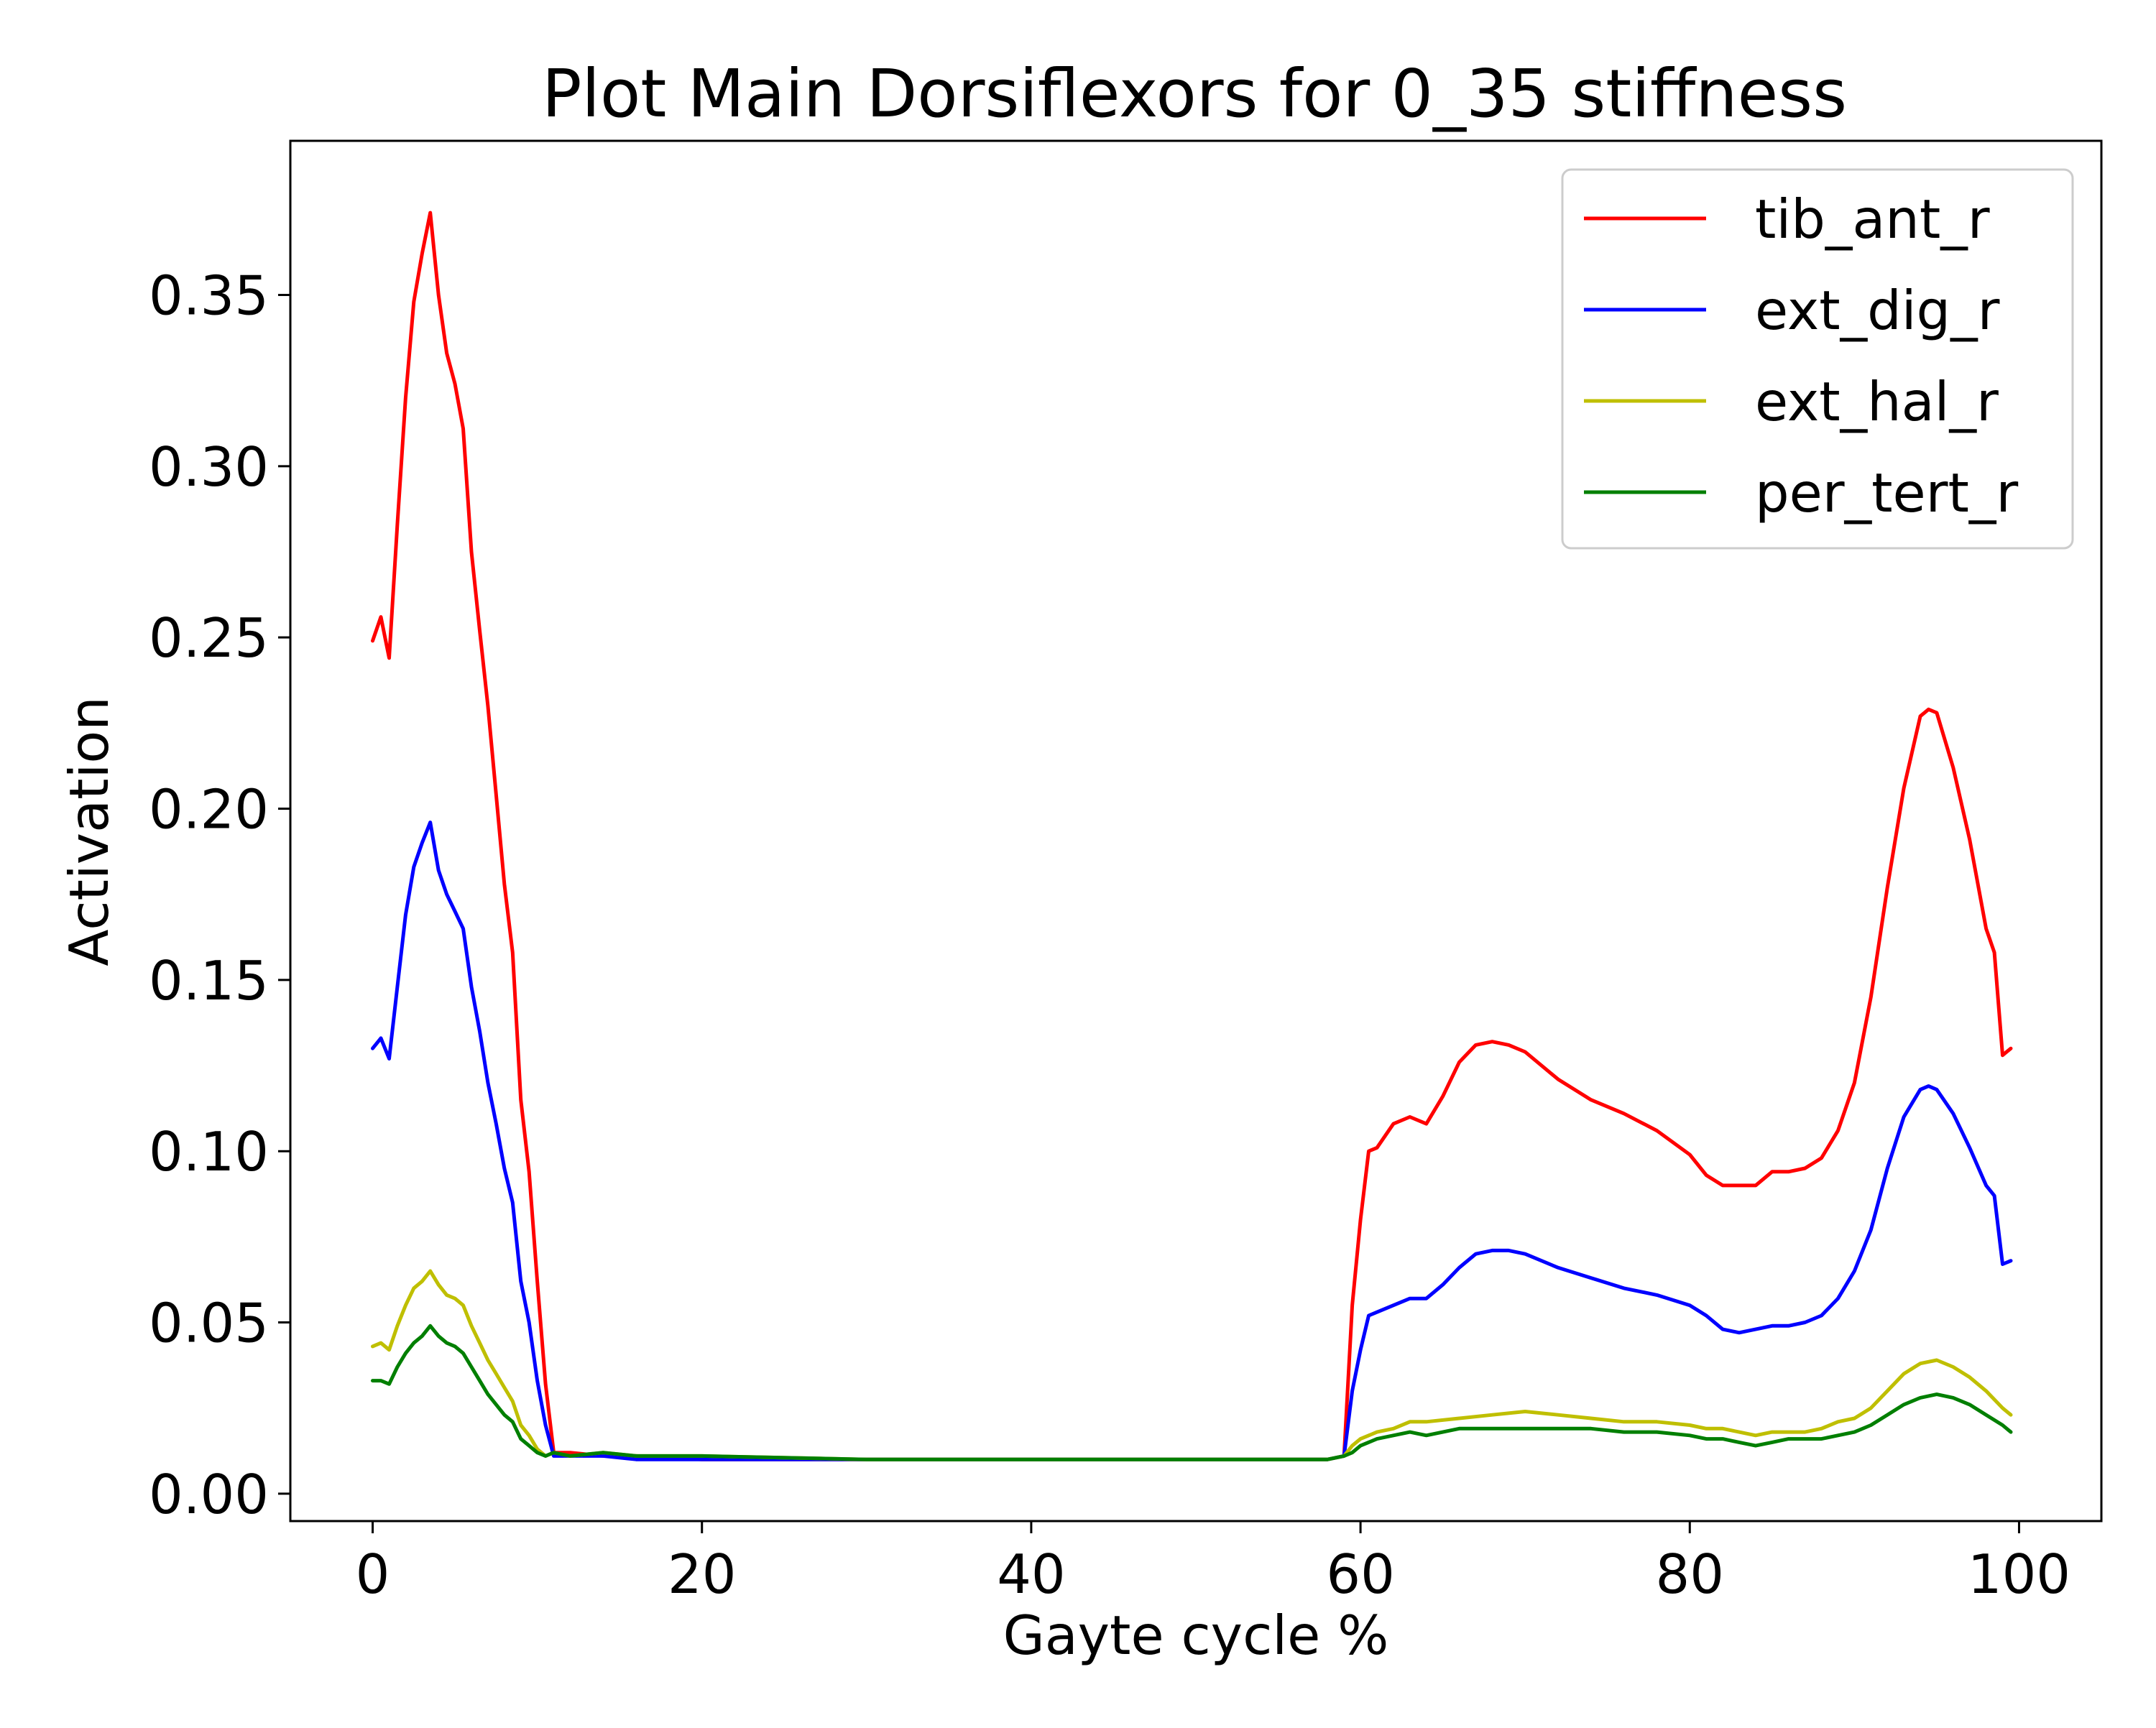 The width and height of the screenshot is (2156, 1728). What do you see at coordinates (209, 809) in the screenshot?
I see `y-tick-label: 0.20` at bounding box center [209, 809].